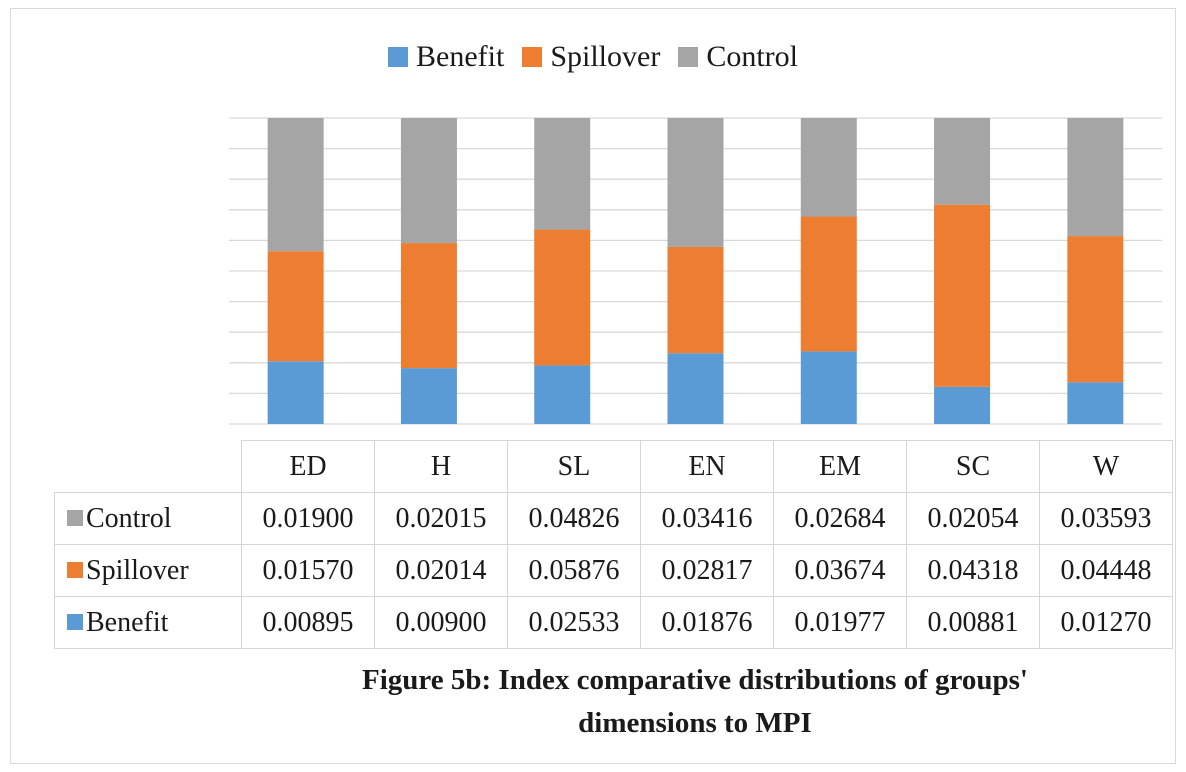 The image size is (1186, 772). Describe the element at coordinates (962, 295) in the screenshot. I see `bar-spillover-sc` at that location.